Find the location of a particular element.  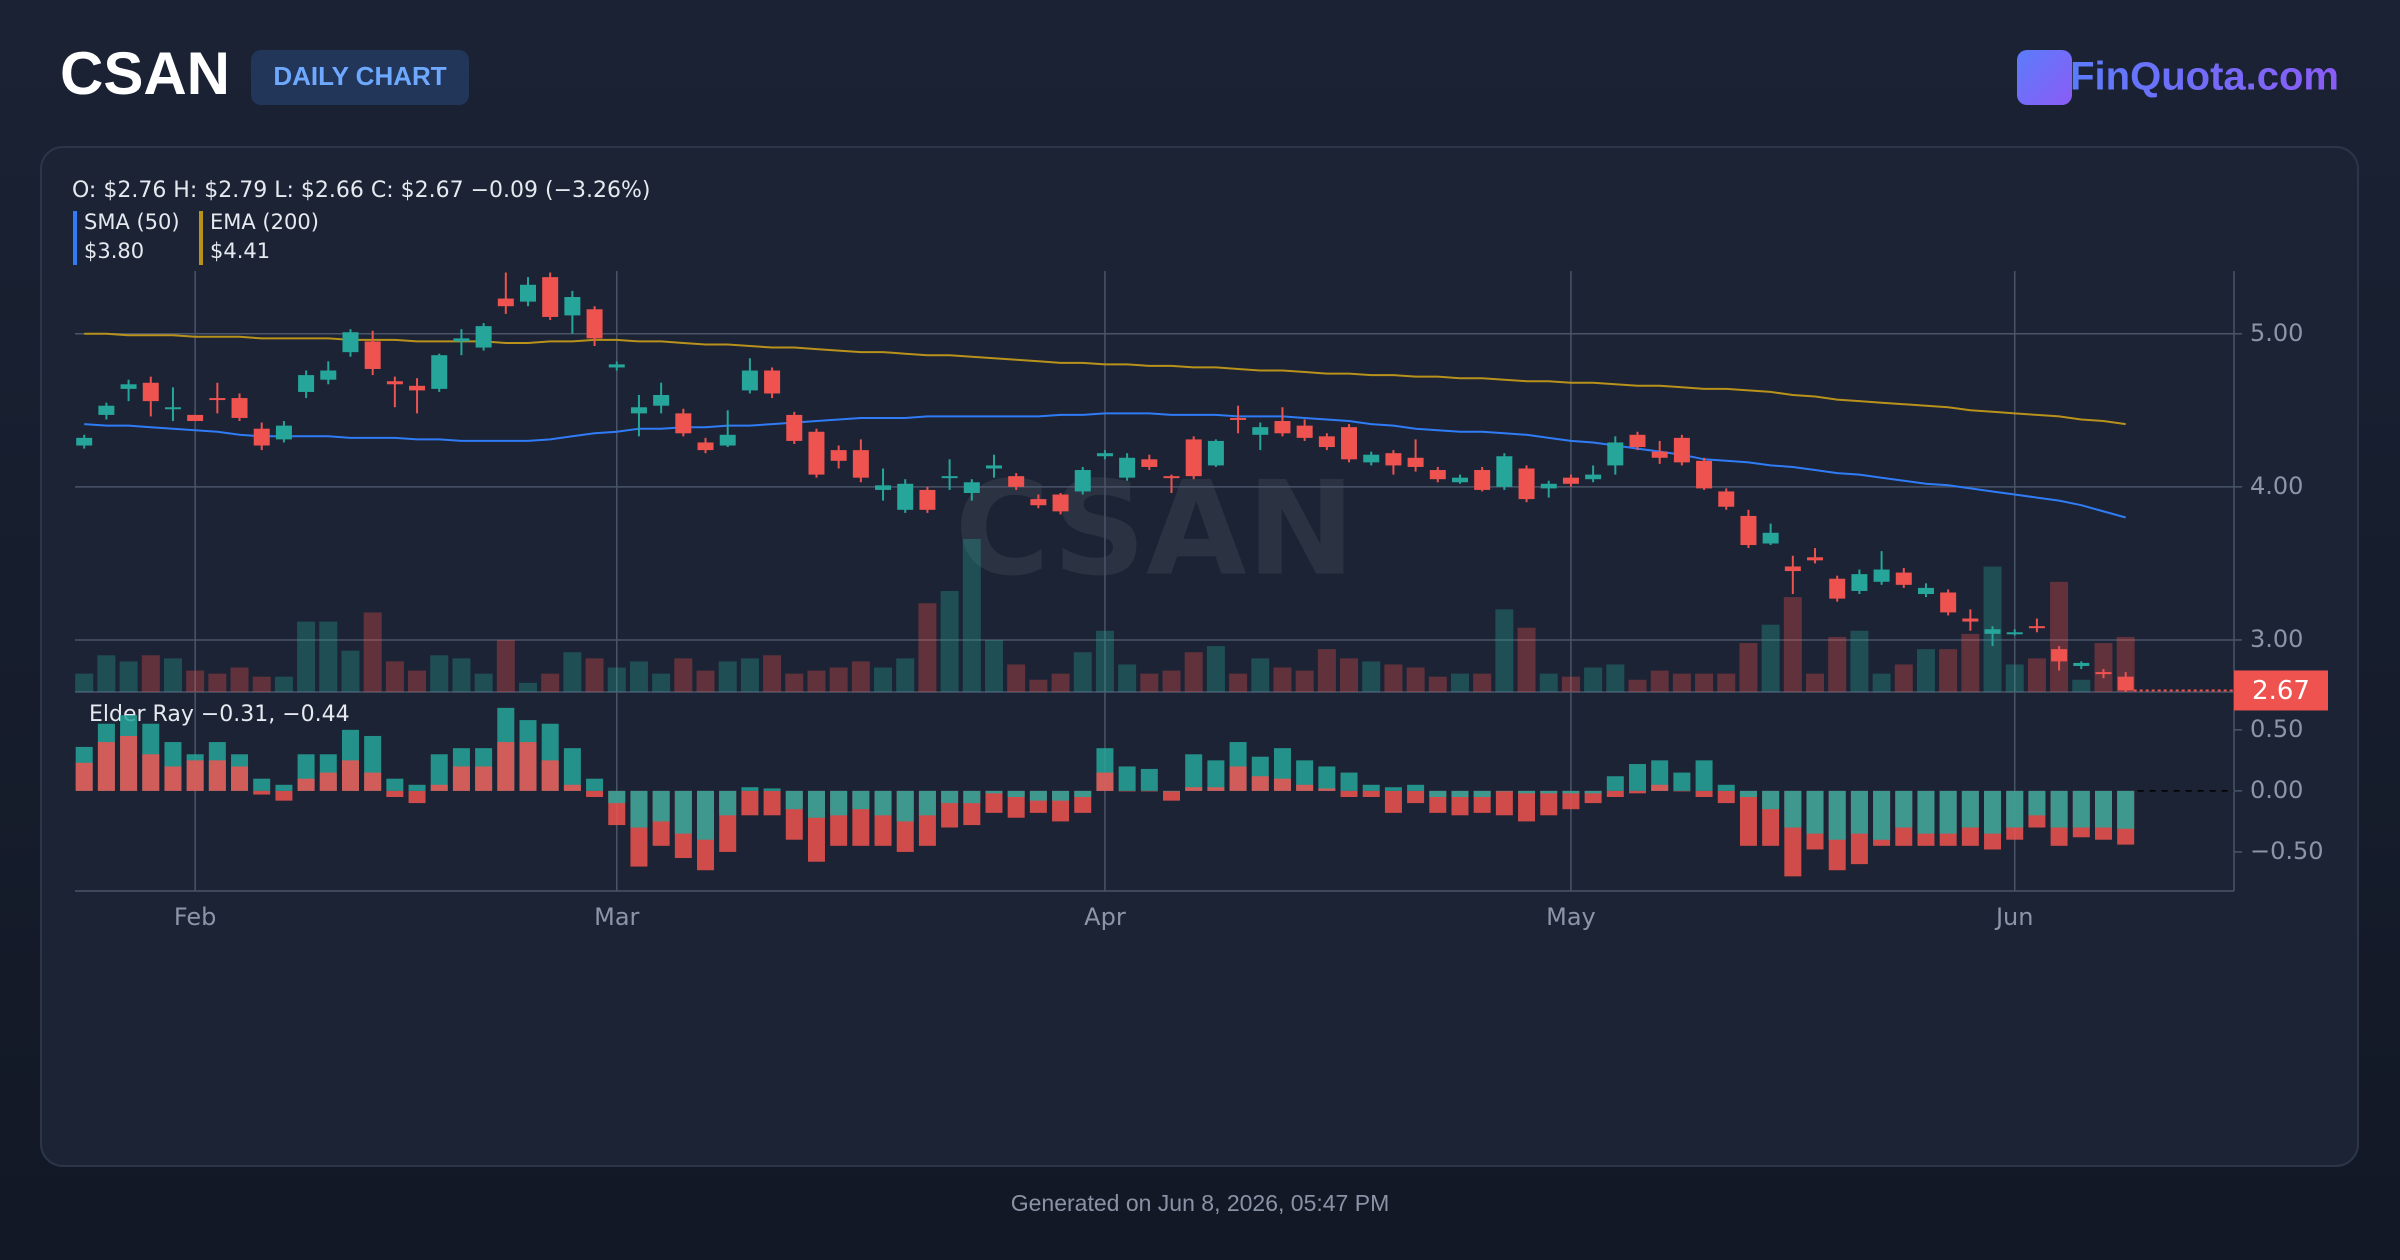

y-tick-label: 5.00 is located at coordinates (2276, 333).